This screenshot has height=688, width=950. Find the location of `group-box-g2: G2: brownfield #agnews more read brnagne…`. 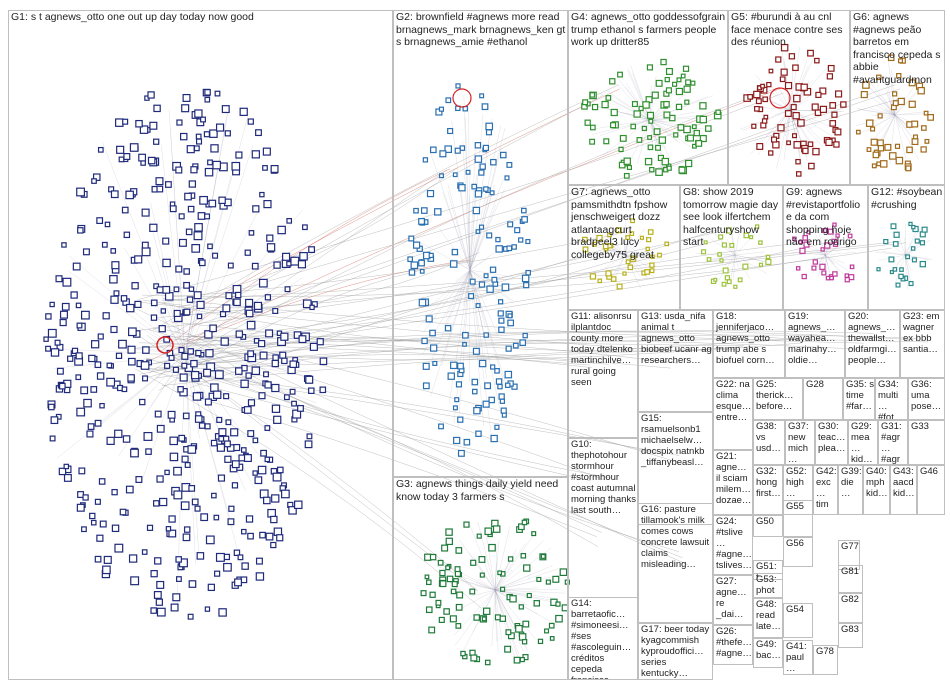

group-box-g2: G2: brownfield #agnews more read brnagne… is located at coordinates (480, 243).